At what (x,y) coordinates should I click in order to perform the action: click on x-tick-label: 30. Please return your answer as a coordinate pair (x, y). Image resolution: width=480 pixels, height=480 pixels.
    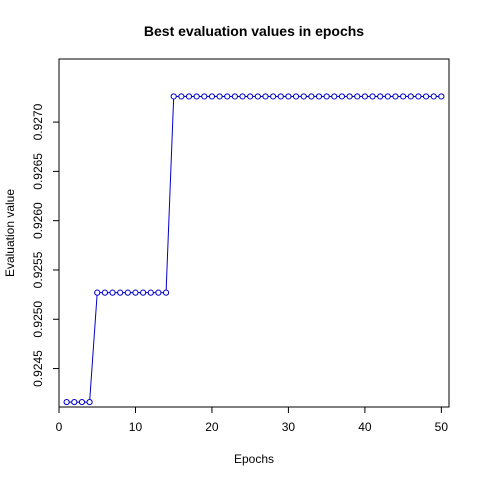
    Looking at the image, I should click on (289, 427).